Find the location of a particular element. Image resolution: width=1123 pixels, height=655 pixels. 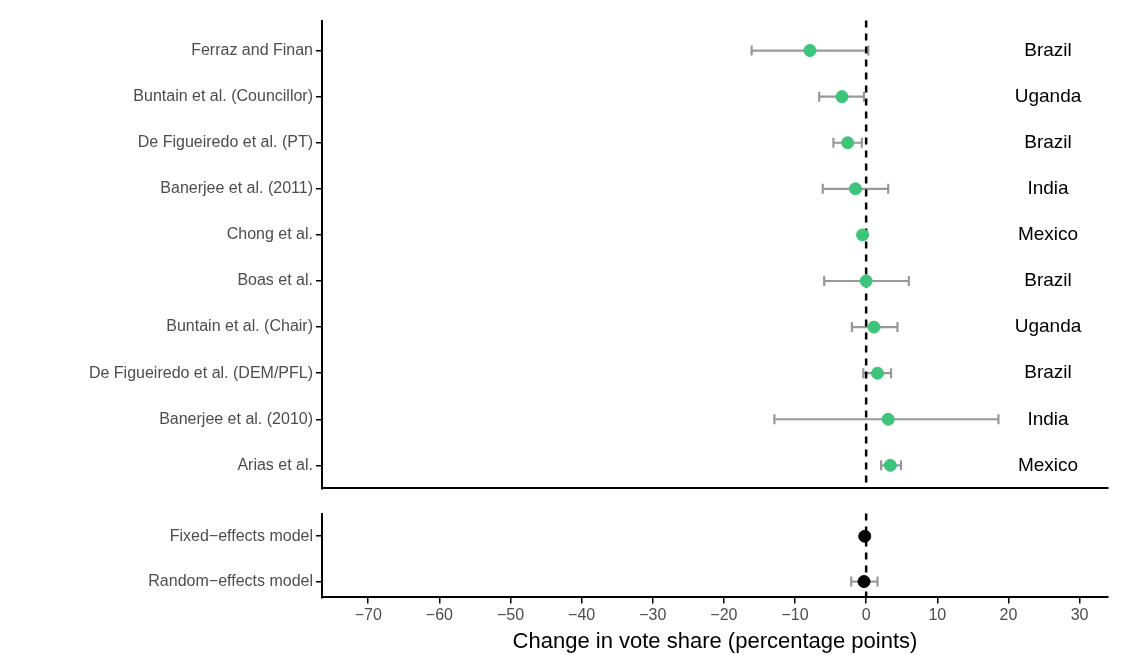

x-tick-label: −10 is located at coordinates (795, 615).